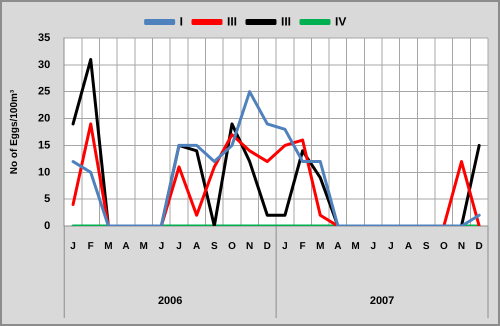 This screenshot has width=500, height=326. I want to click on y-tick-label: 10, so click(44, 172).